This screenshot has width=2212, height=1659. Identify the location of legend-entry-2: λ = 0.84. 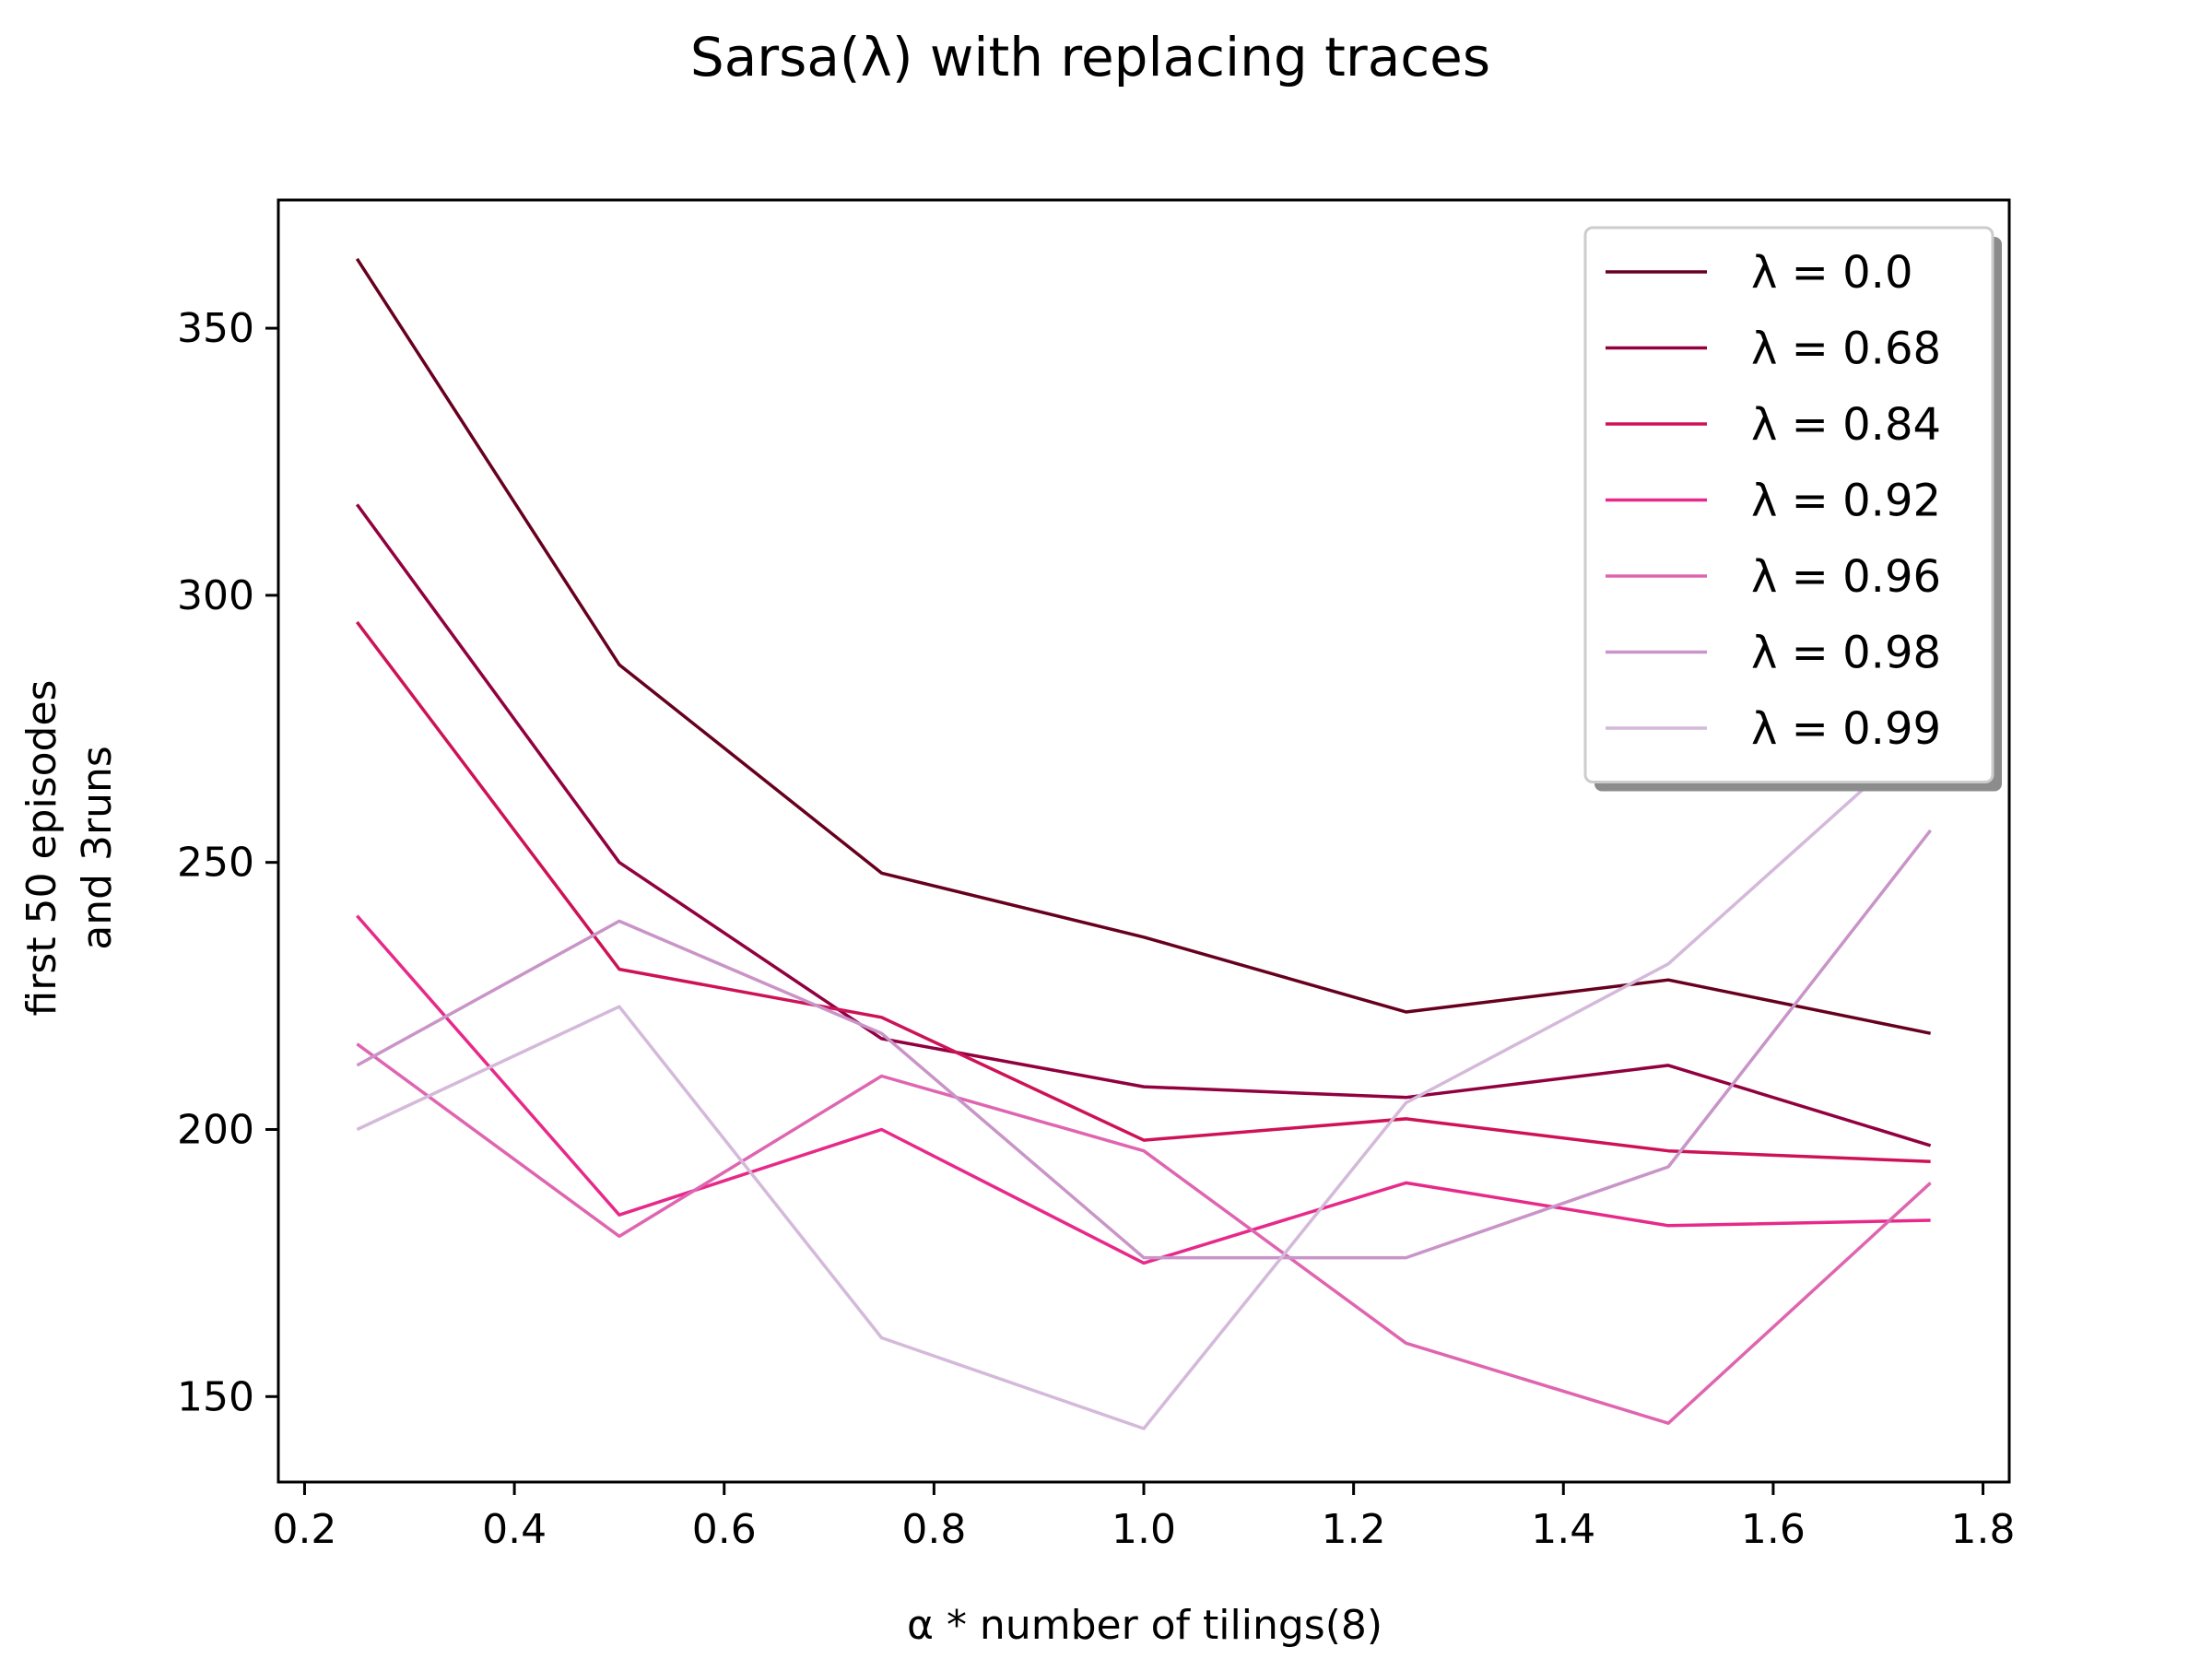
(1846, 425).